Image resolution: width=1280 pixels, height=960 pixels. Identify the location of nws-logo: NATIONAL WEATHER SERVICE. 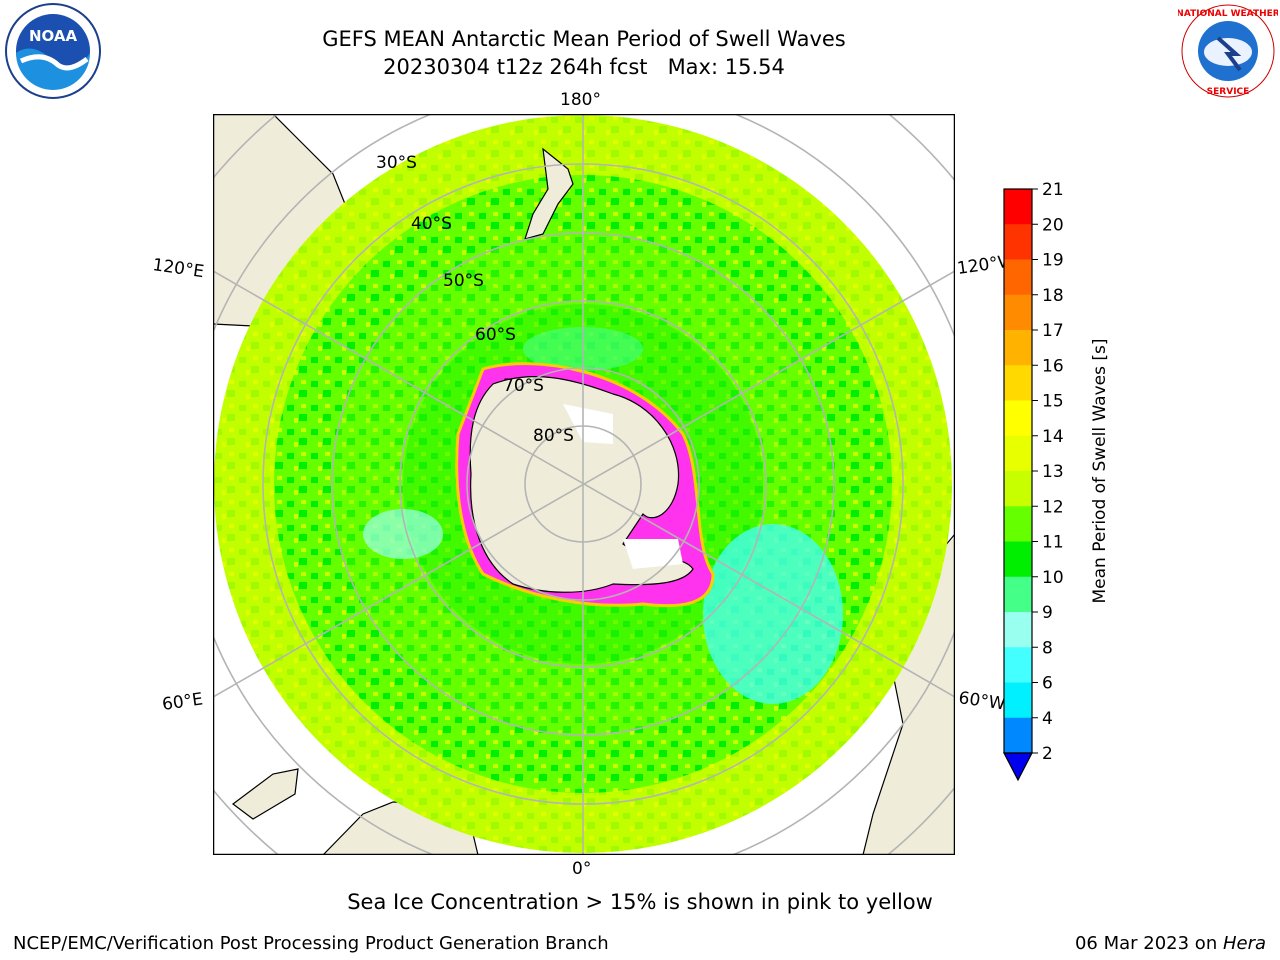
(1228, 51).